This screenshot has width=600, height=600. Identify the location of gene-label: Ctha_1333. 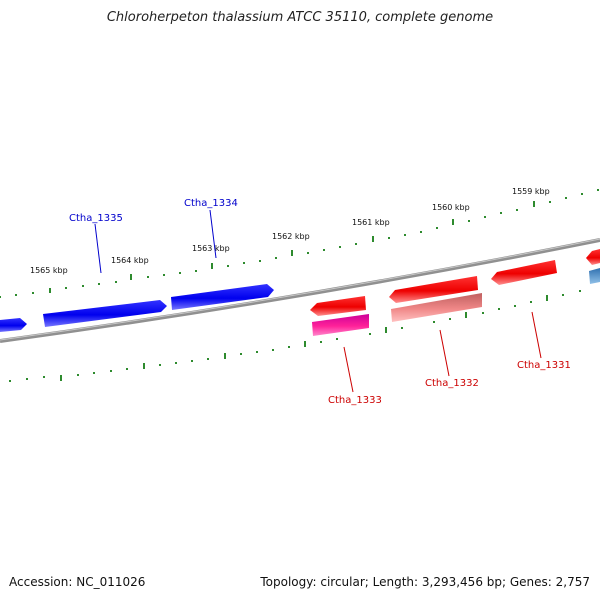
(355, 400).